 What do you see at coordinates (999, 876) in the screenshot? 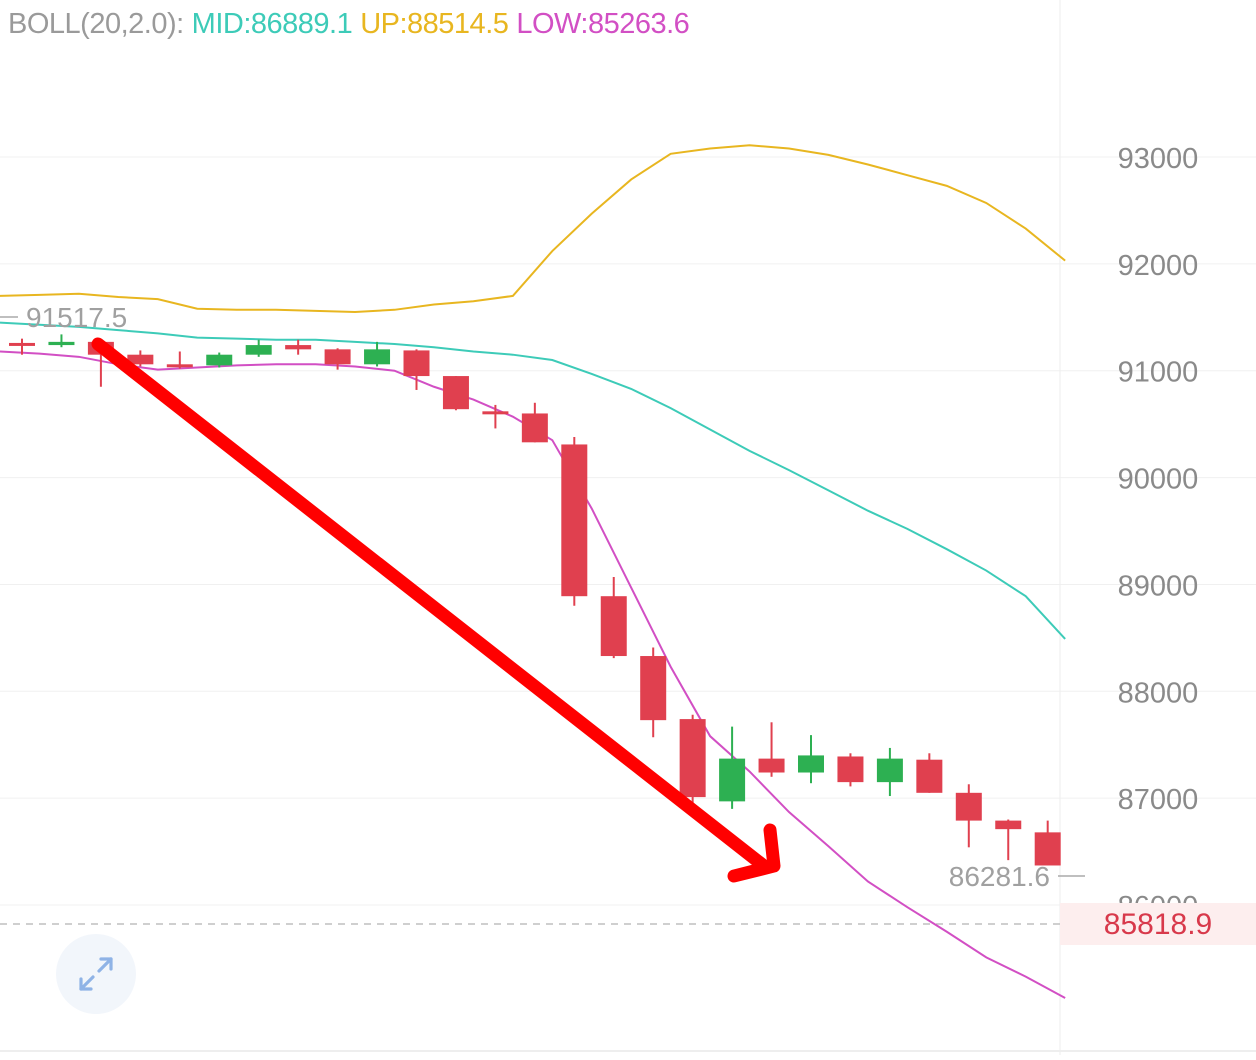
I see `low-price-label: 86281.6` at bounding box center [999, 876].